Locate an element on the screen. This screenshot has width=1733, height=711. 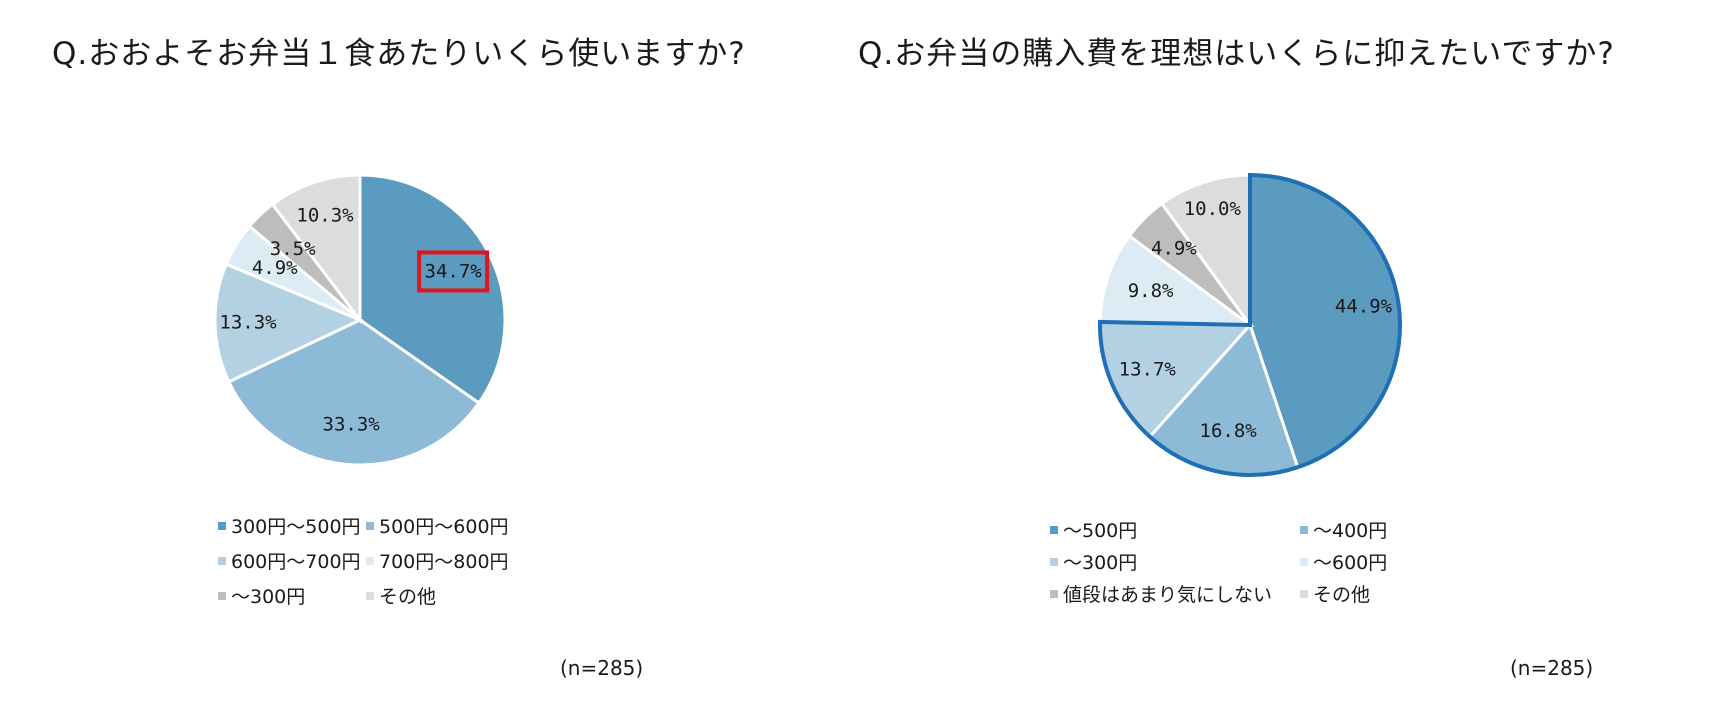
legend-label: 値段はあまり気にしない is located at coordinates (1168, 595).